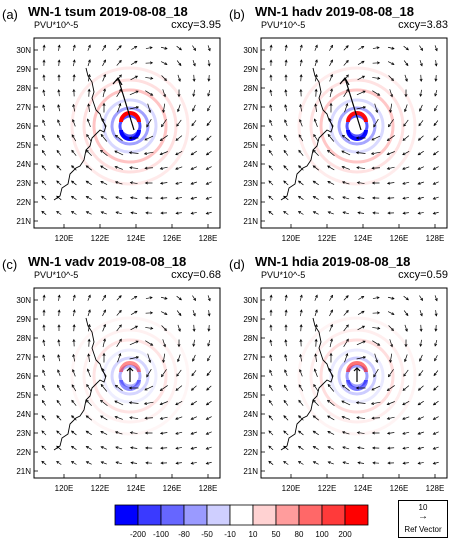 Image resolution: width=454 pixels, height=550 pixels. I want to click on ref-arrow-icon: →, so click(423, 516).